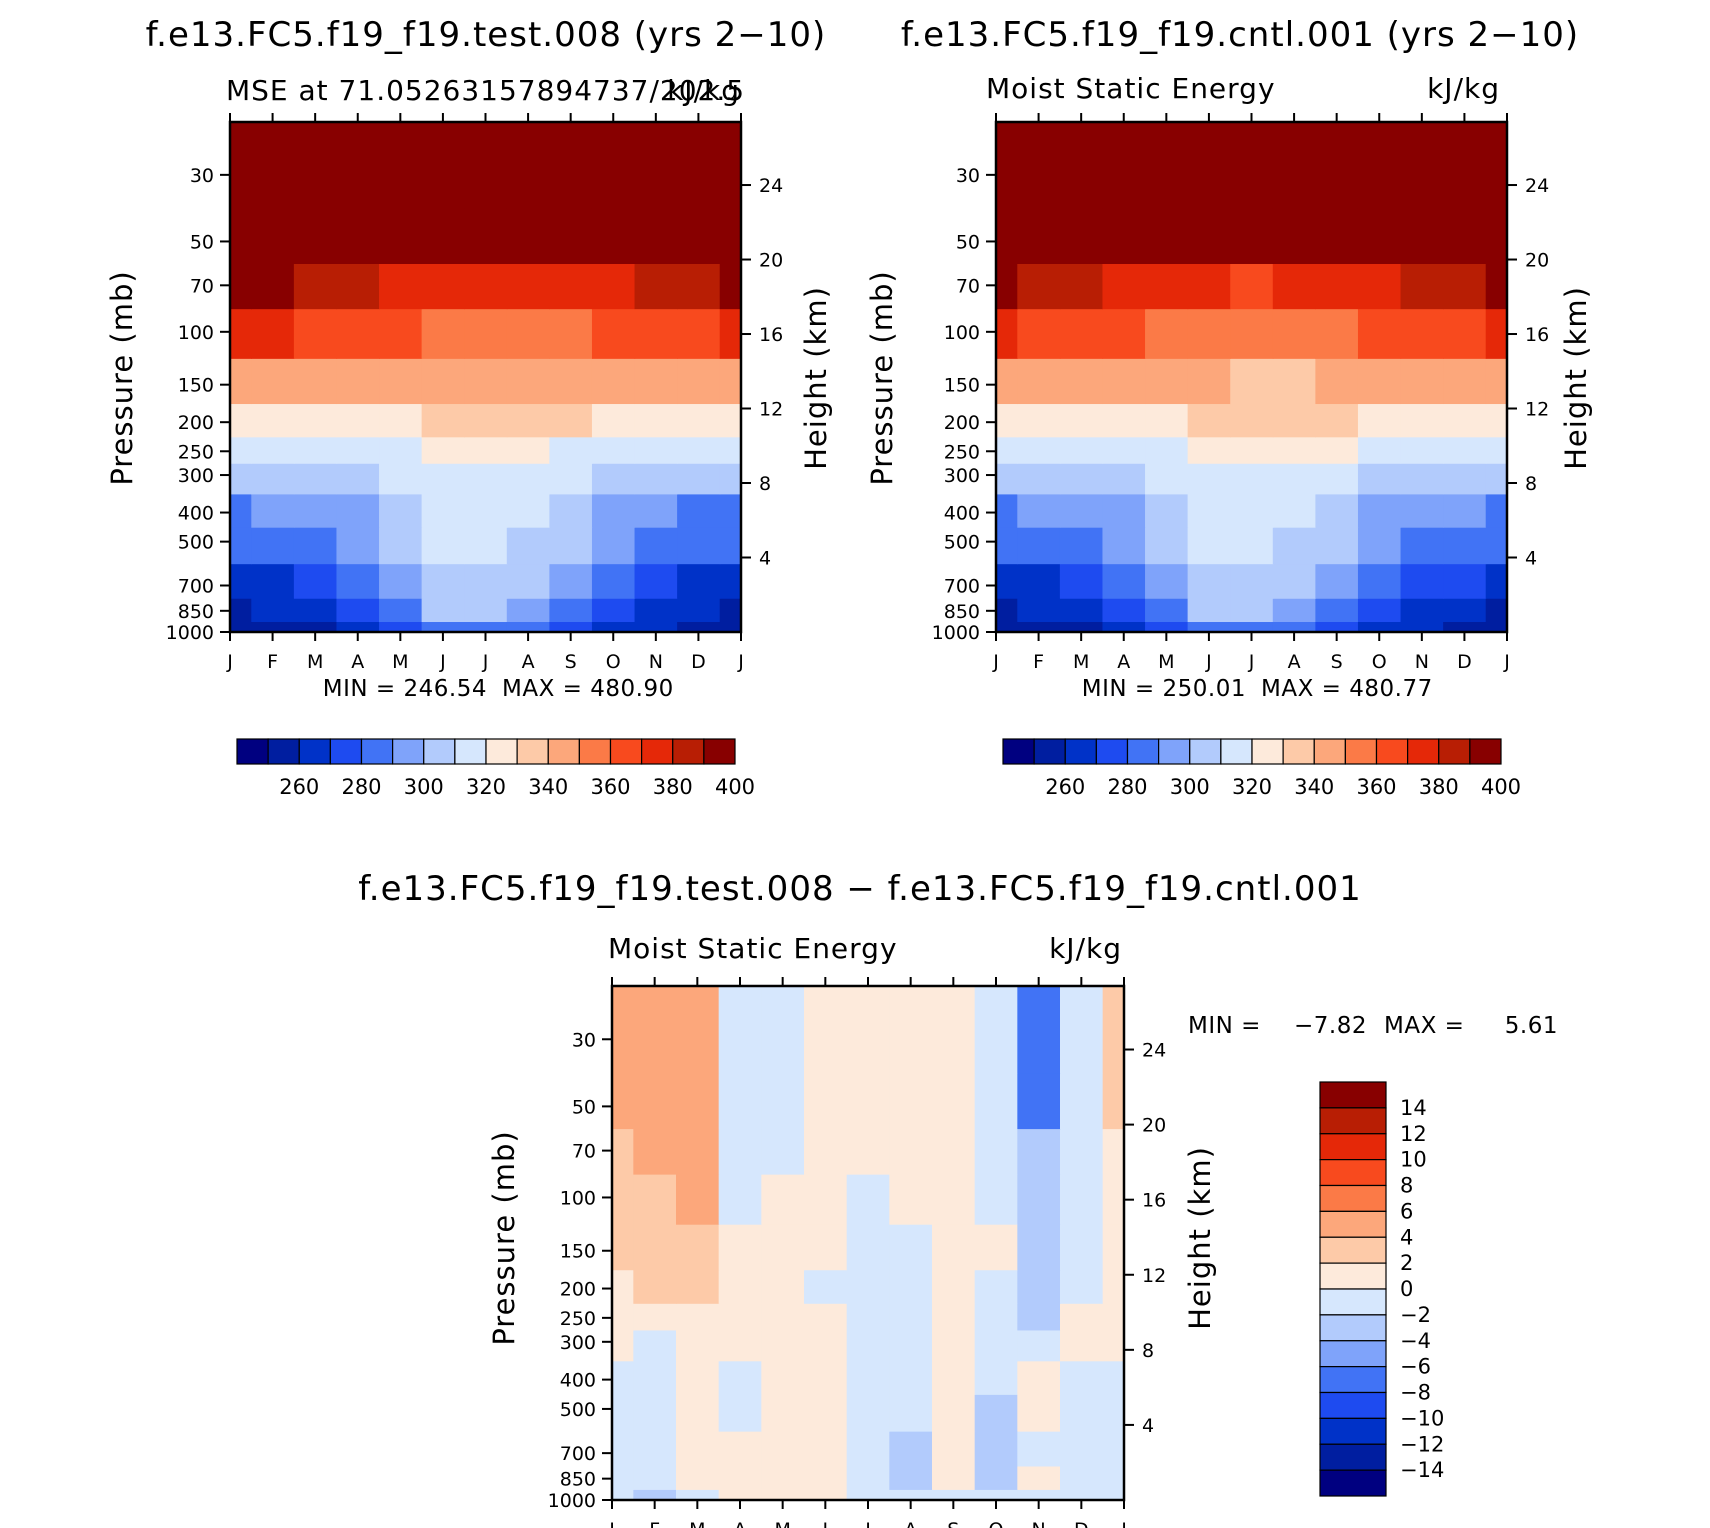 This screenshot has height=1528, width=1710. What do you see at coordinates (962, 612) in the screenshot?
I see `y-tick-label: 850` at bounding box center [962, 612].